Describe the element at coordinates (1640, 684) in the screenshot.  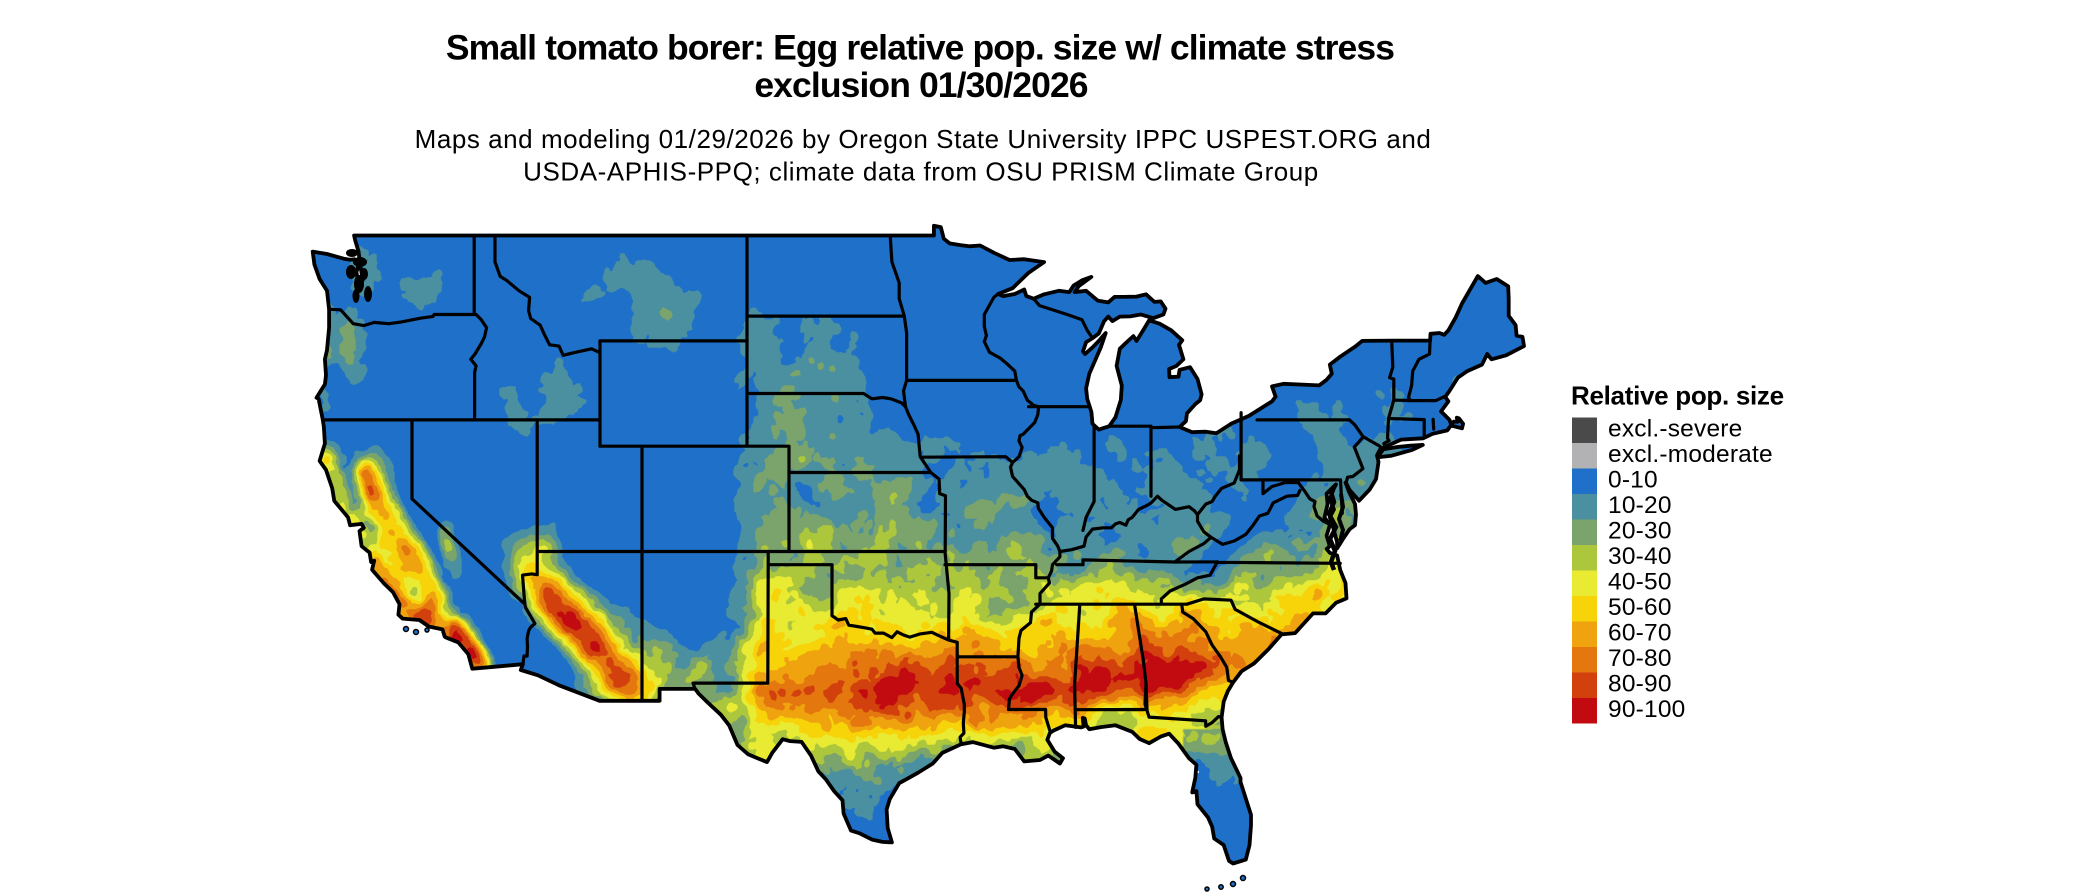
I see `svg-text: 80-90` at that location.